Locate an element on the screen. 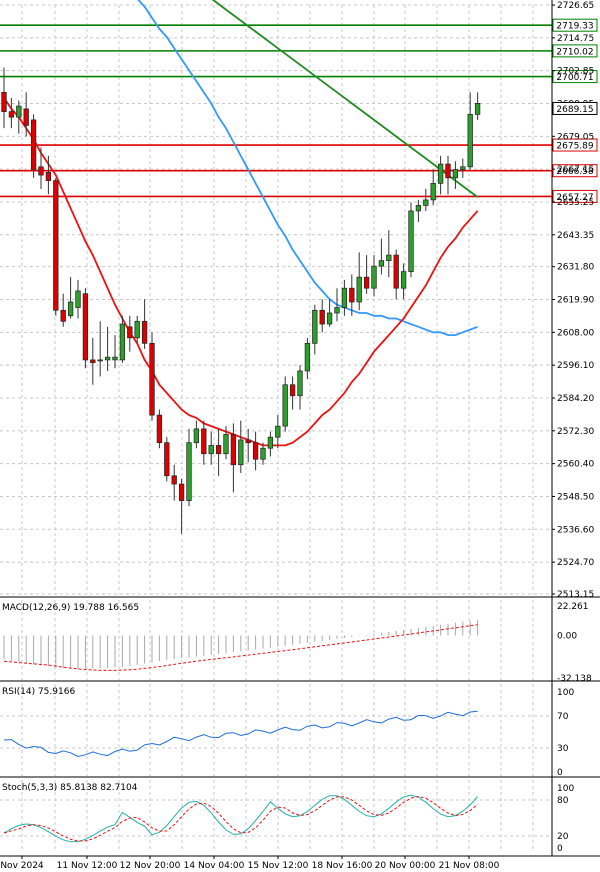 This screenshot has width=600, height=872. level-label: 2666.58 is located at coordinates (574, 172).